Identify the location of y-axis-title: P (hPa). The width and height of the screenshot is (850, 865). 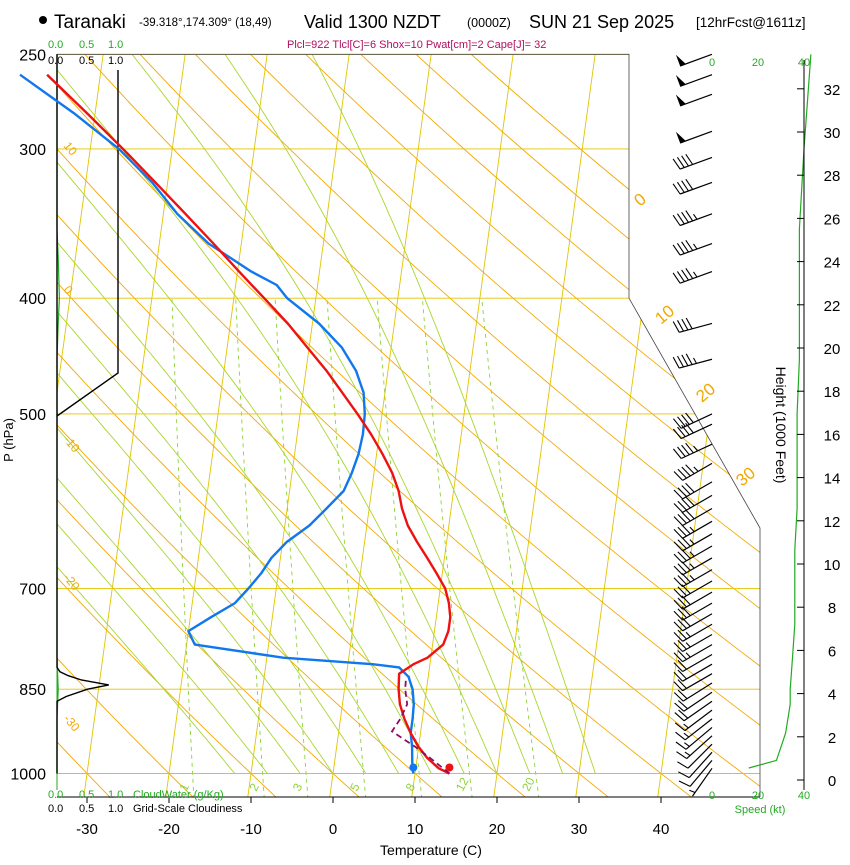
(8, 440).